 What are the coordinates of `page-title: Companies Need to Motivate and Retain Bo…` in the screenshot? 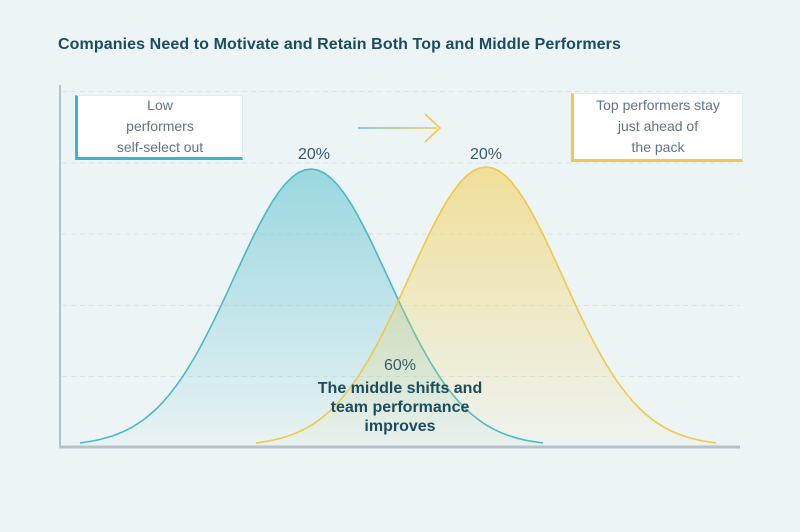 It's located at (340, 44).